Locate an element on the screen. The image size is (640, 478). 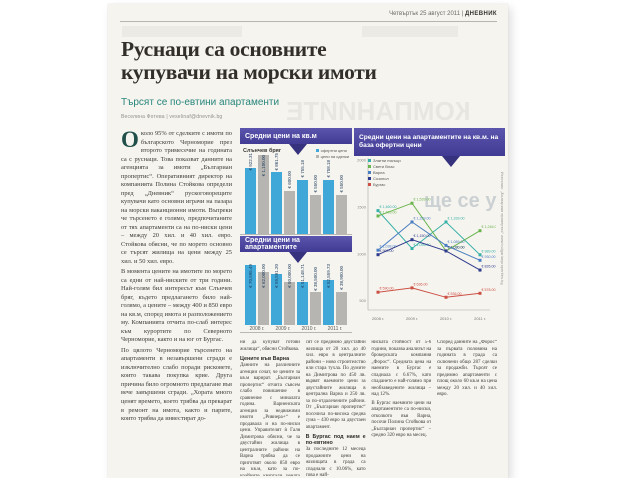
y-axis-tick: 500 is located at coordinates (362, 300).